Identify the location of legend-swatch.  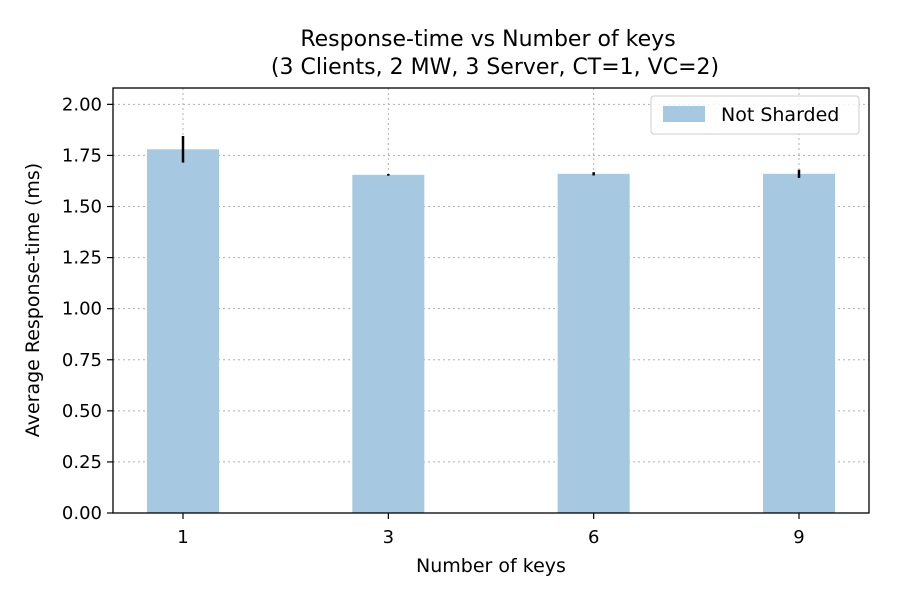
(684, 114).